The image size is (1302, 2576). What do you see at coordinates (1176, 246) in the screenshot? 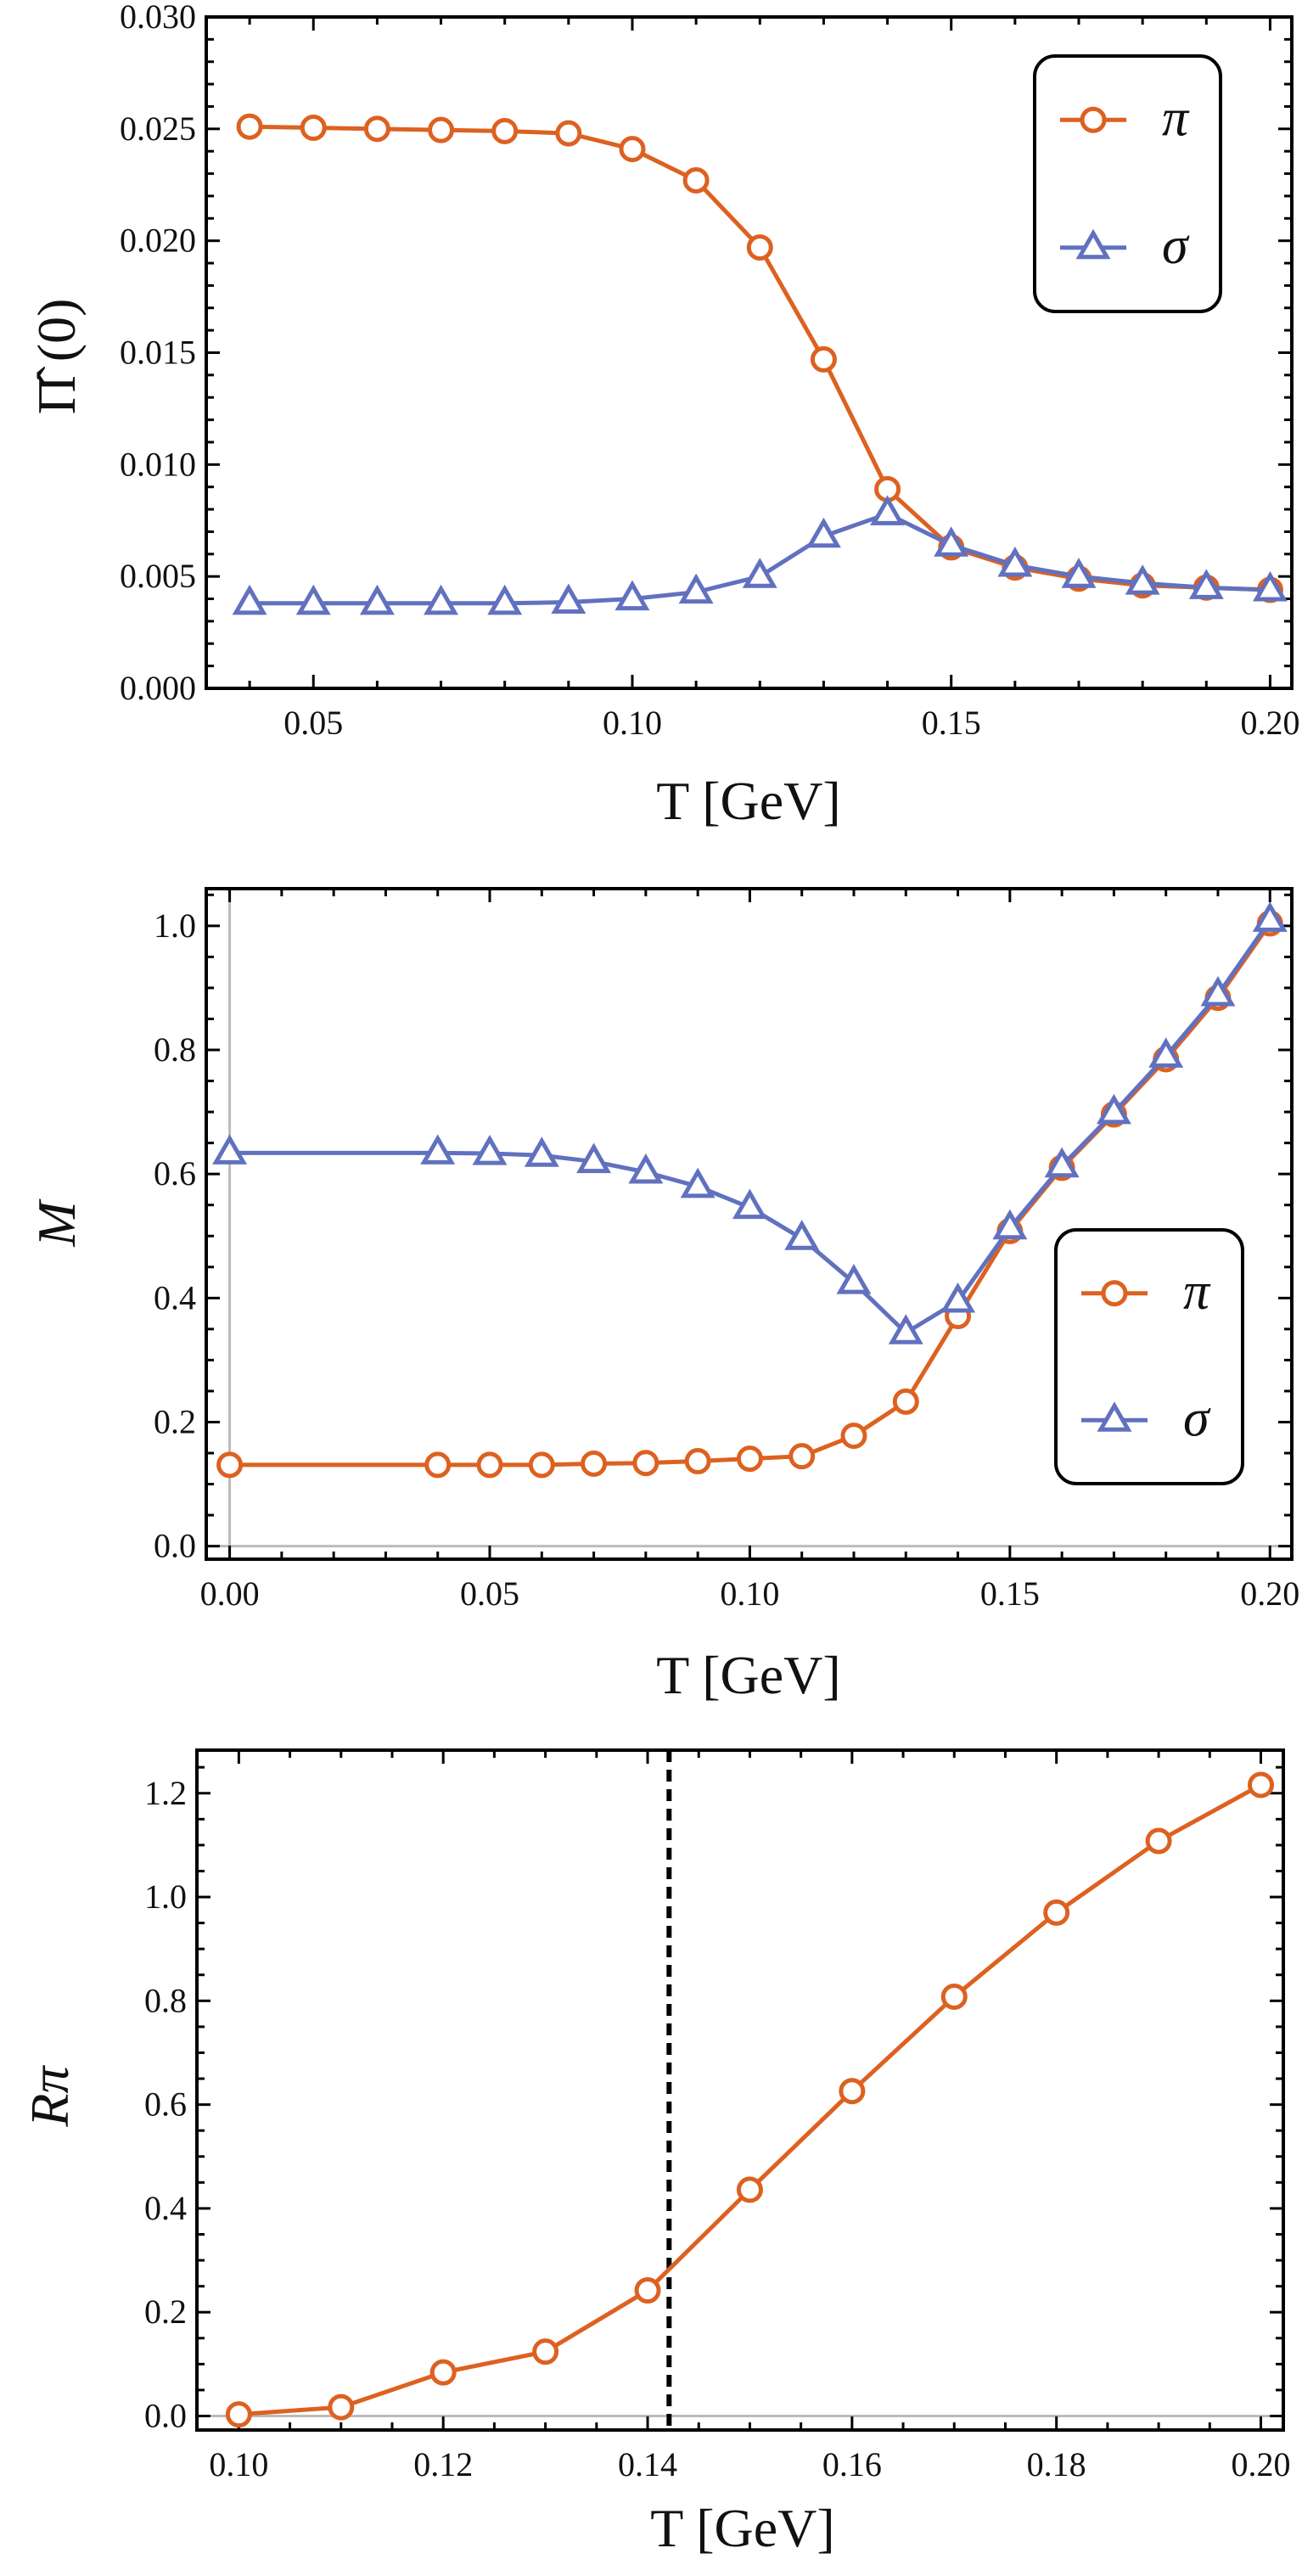
I see `legend-label: σ` at bounding box center [1176, 246].